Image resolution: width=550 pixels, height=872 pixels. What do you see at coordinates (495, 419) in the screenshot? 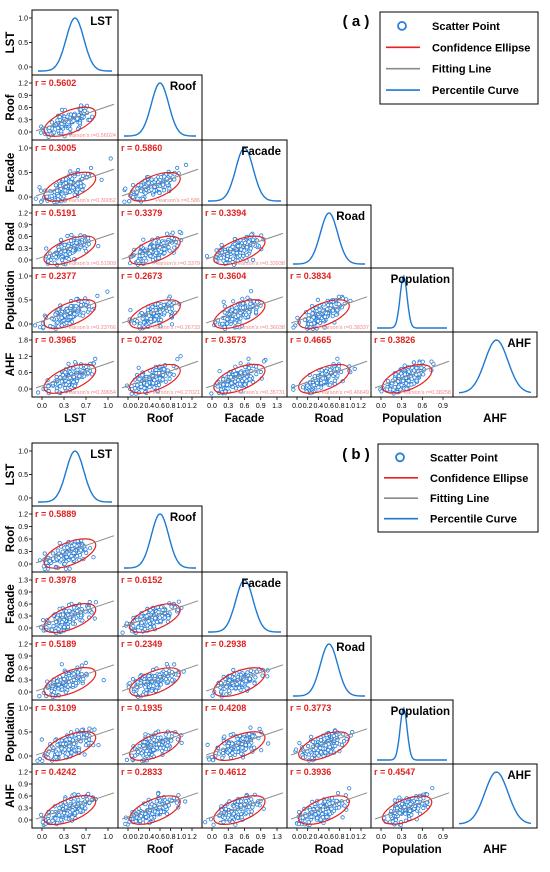
I see `x-axis-label: AHF` at bounding box center [495, 419].